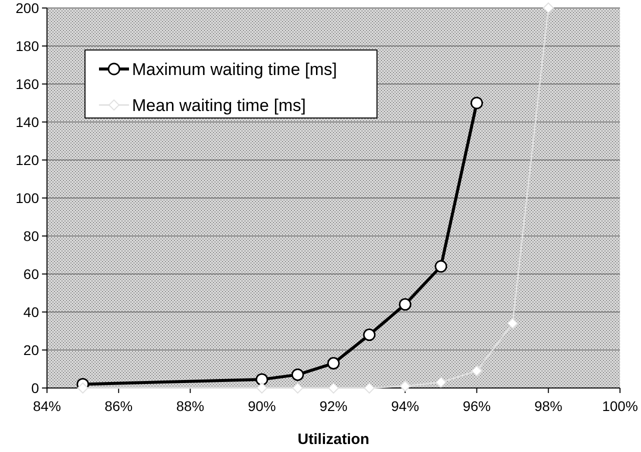  Describe the element at coordinates (31, 274) in the screenshot. I see `y-tick-label: 60` at that location.